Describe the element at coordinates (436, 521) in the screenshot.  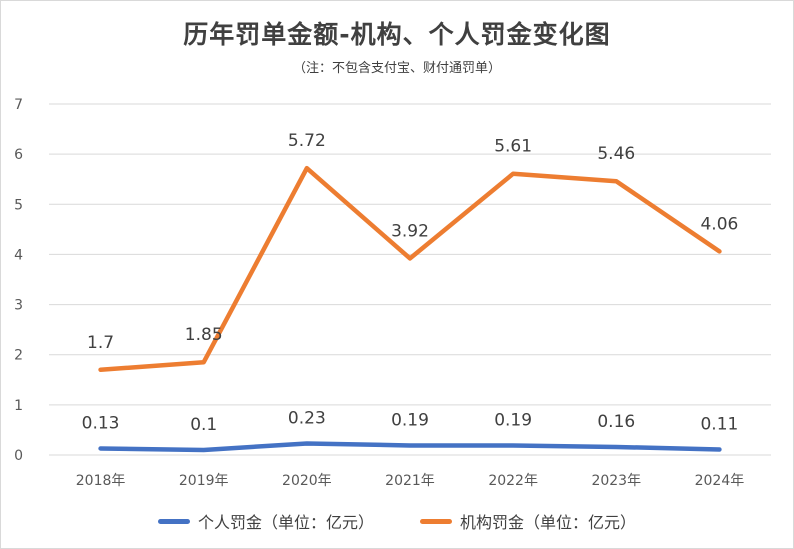
I see `legend-swatch-institution` at that location.